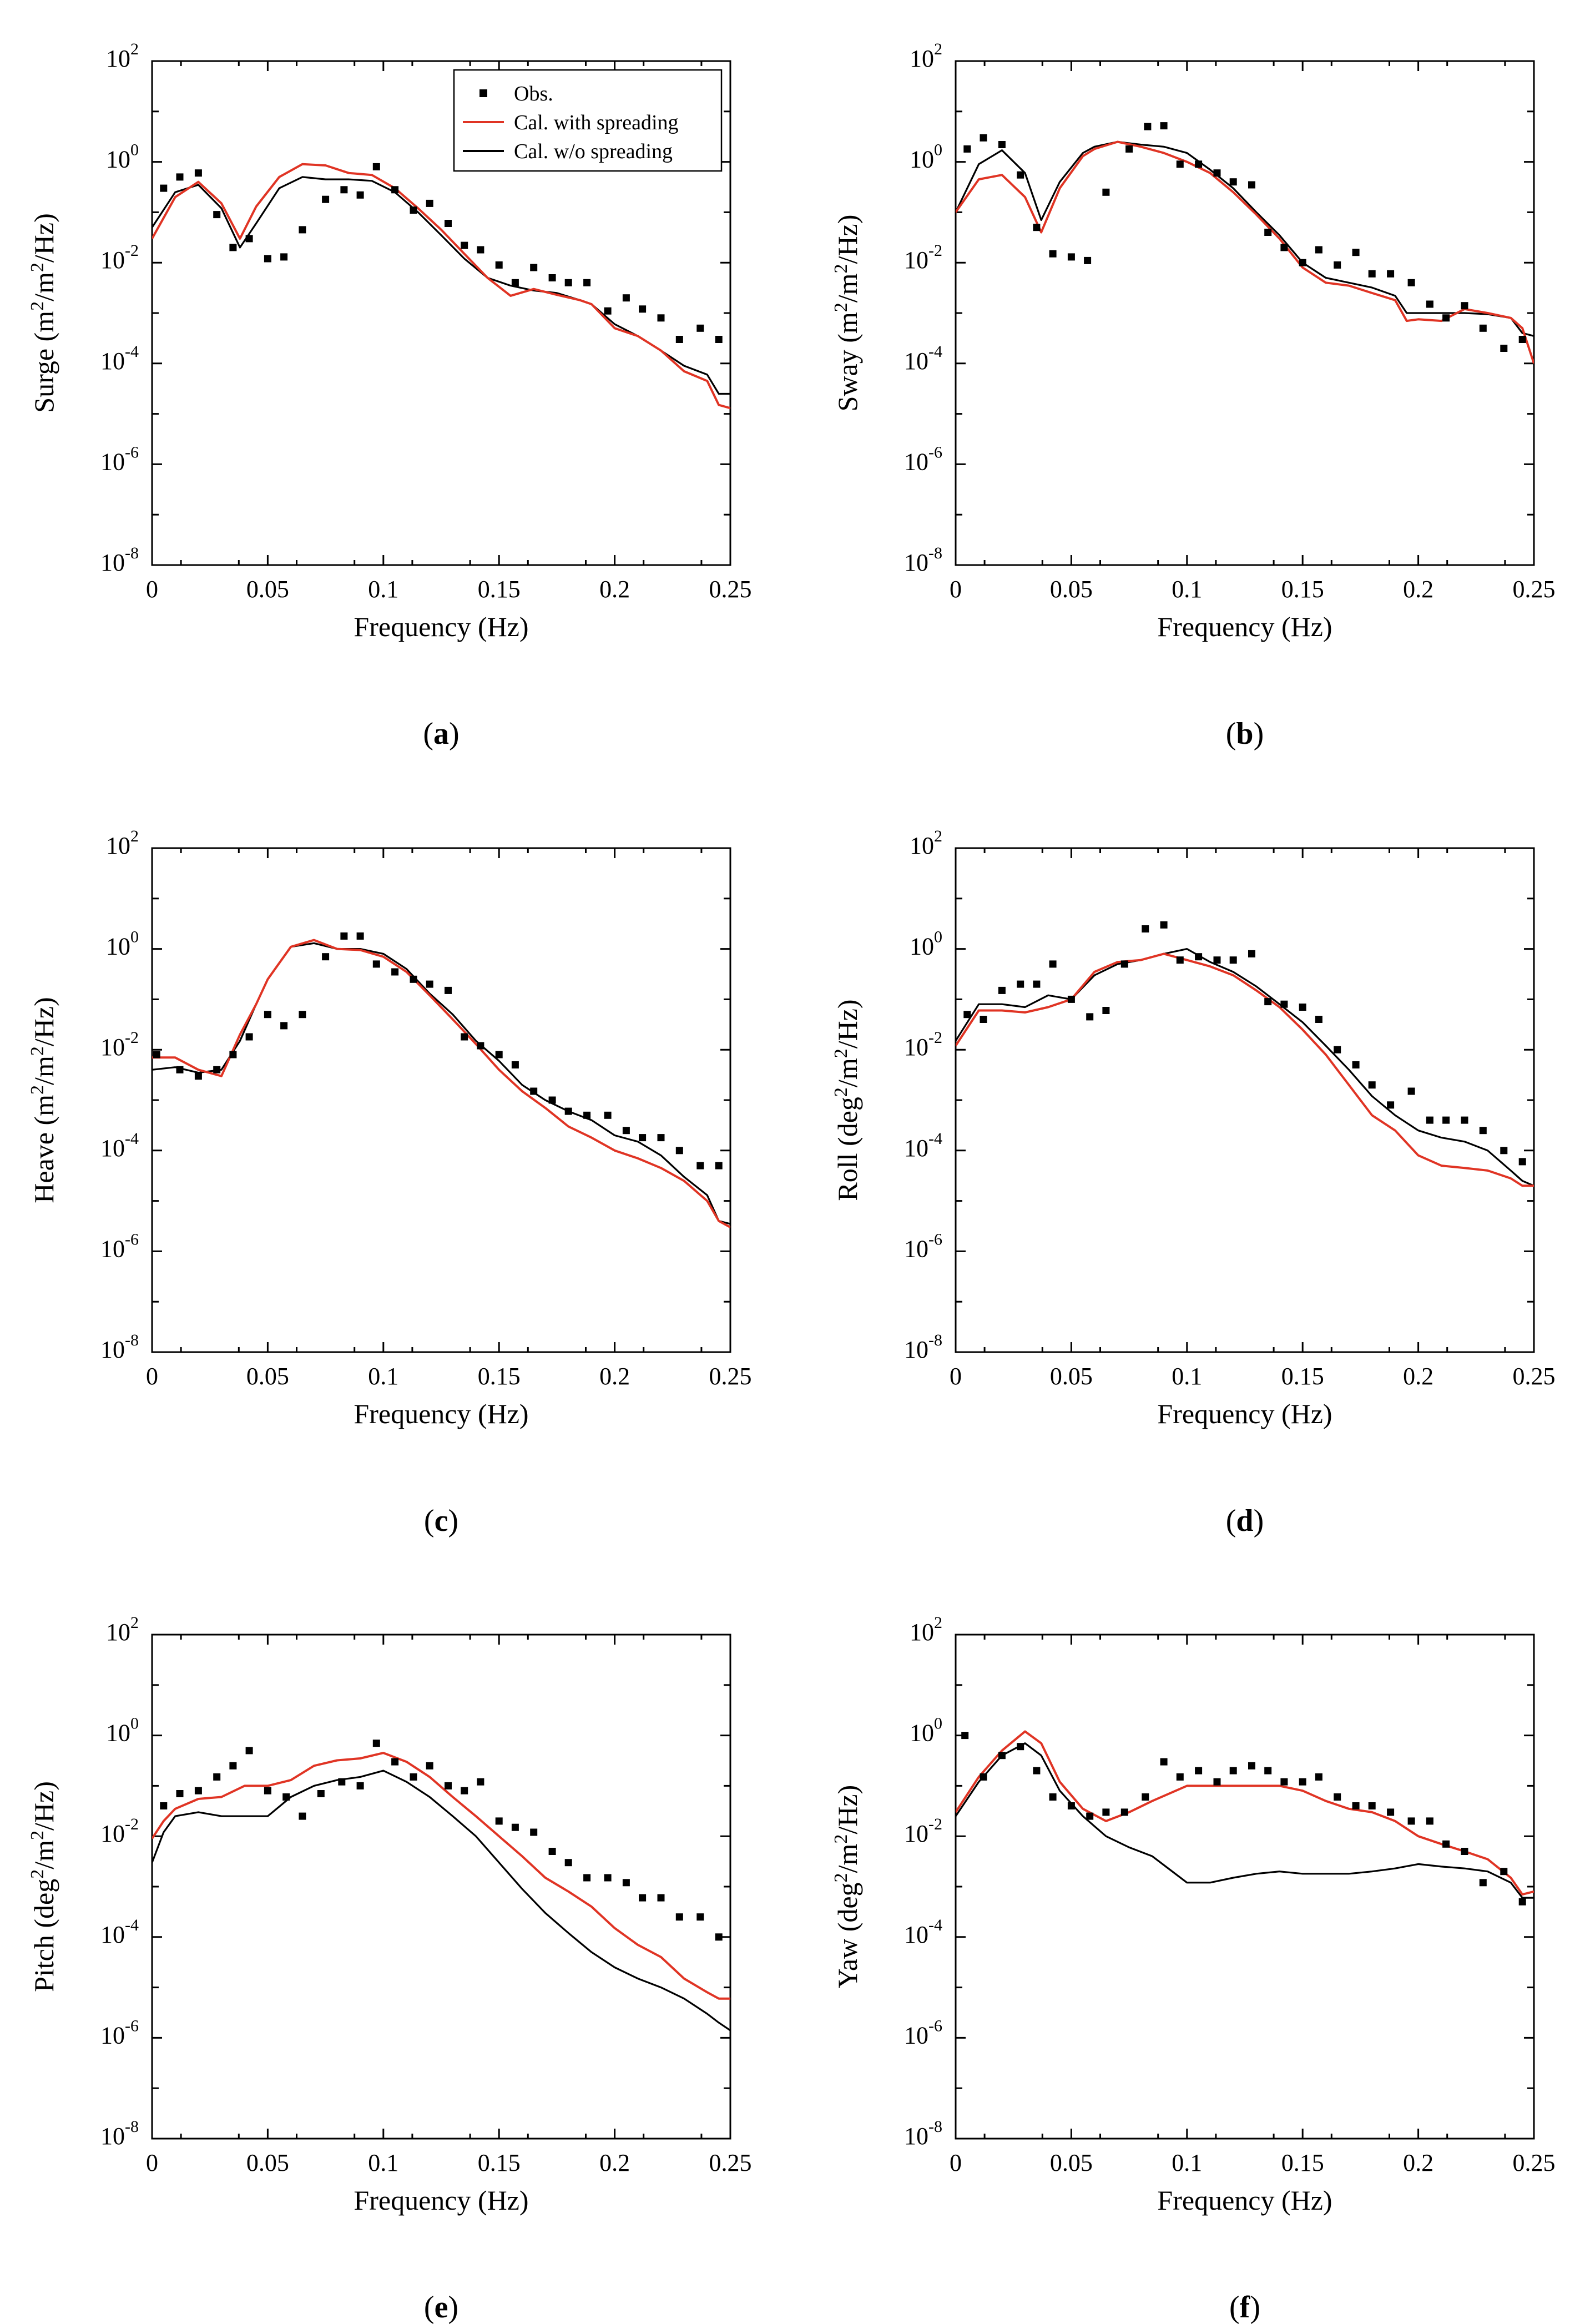 The height and width of the screenshot is (2324, 1575). I want to click on caption-letter: e, so click(441, 2307).